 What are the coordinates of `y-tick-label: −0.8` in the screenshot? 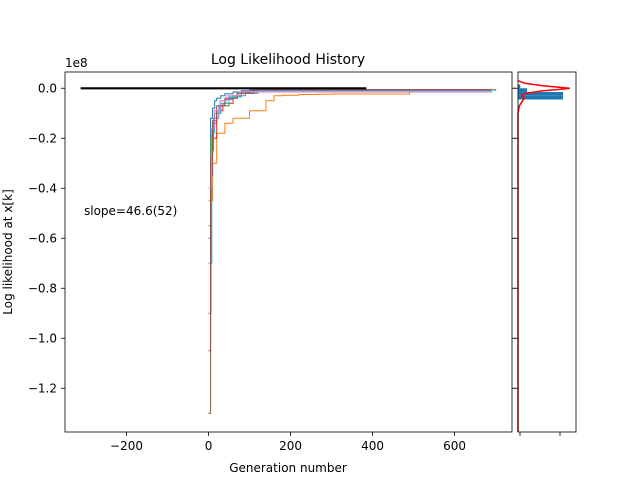 It's located at (42, 288).